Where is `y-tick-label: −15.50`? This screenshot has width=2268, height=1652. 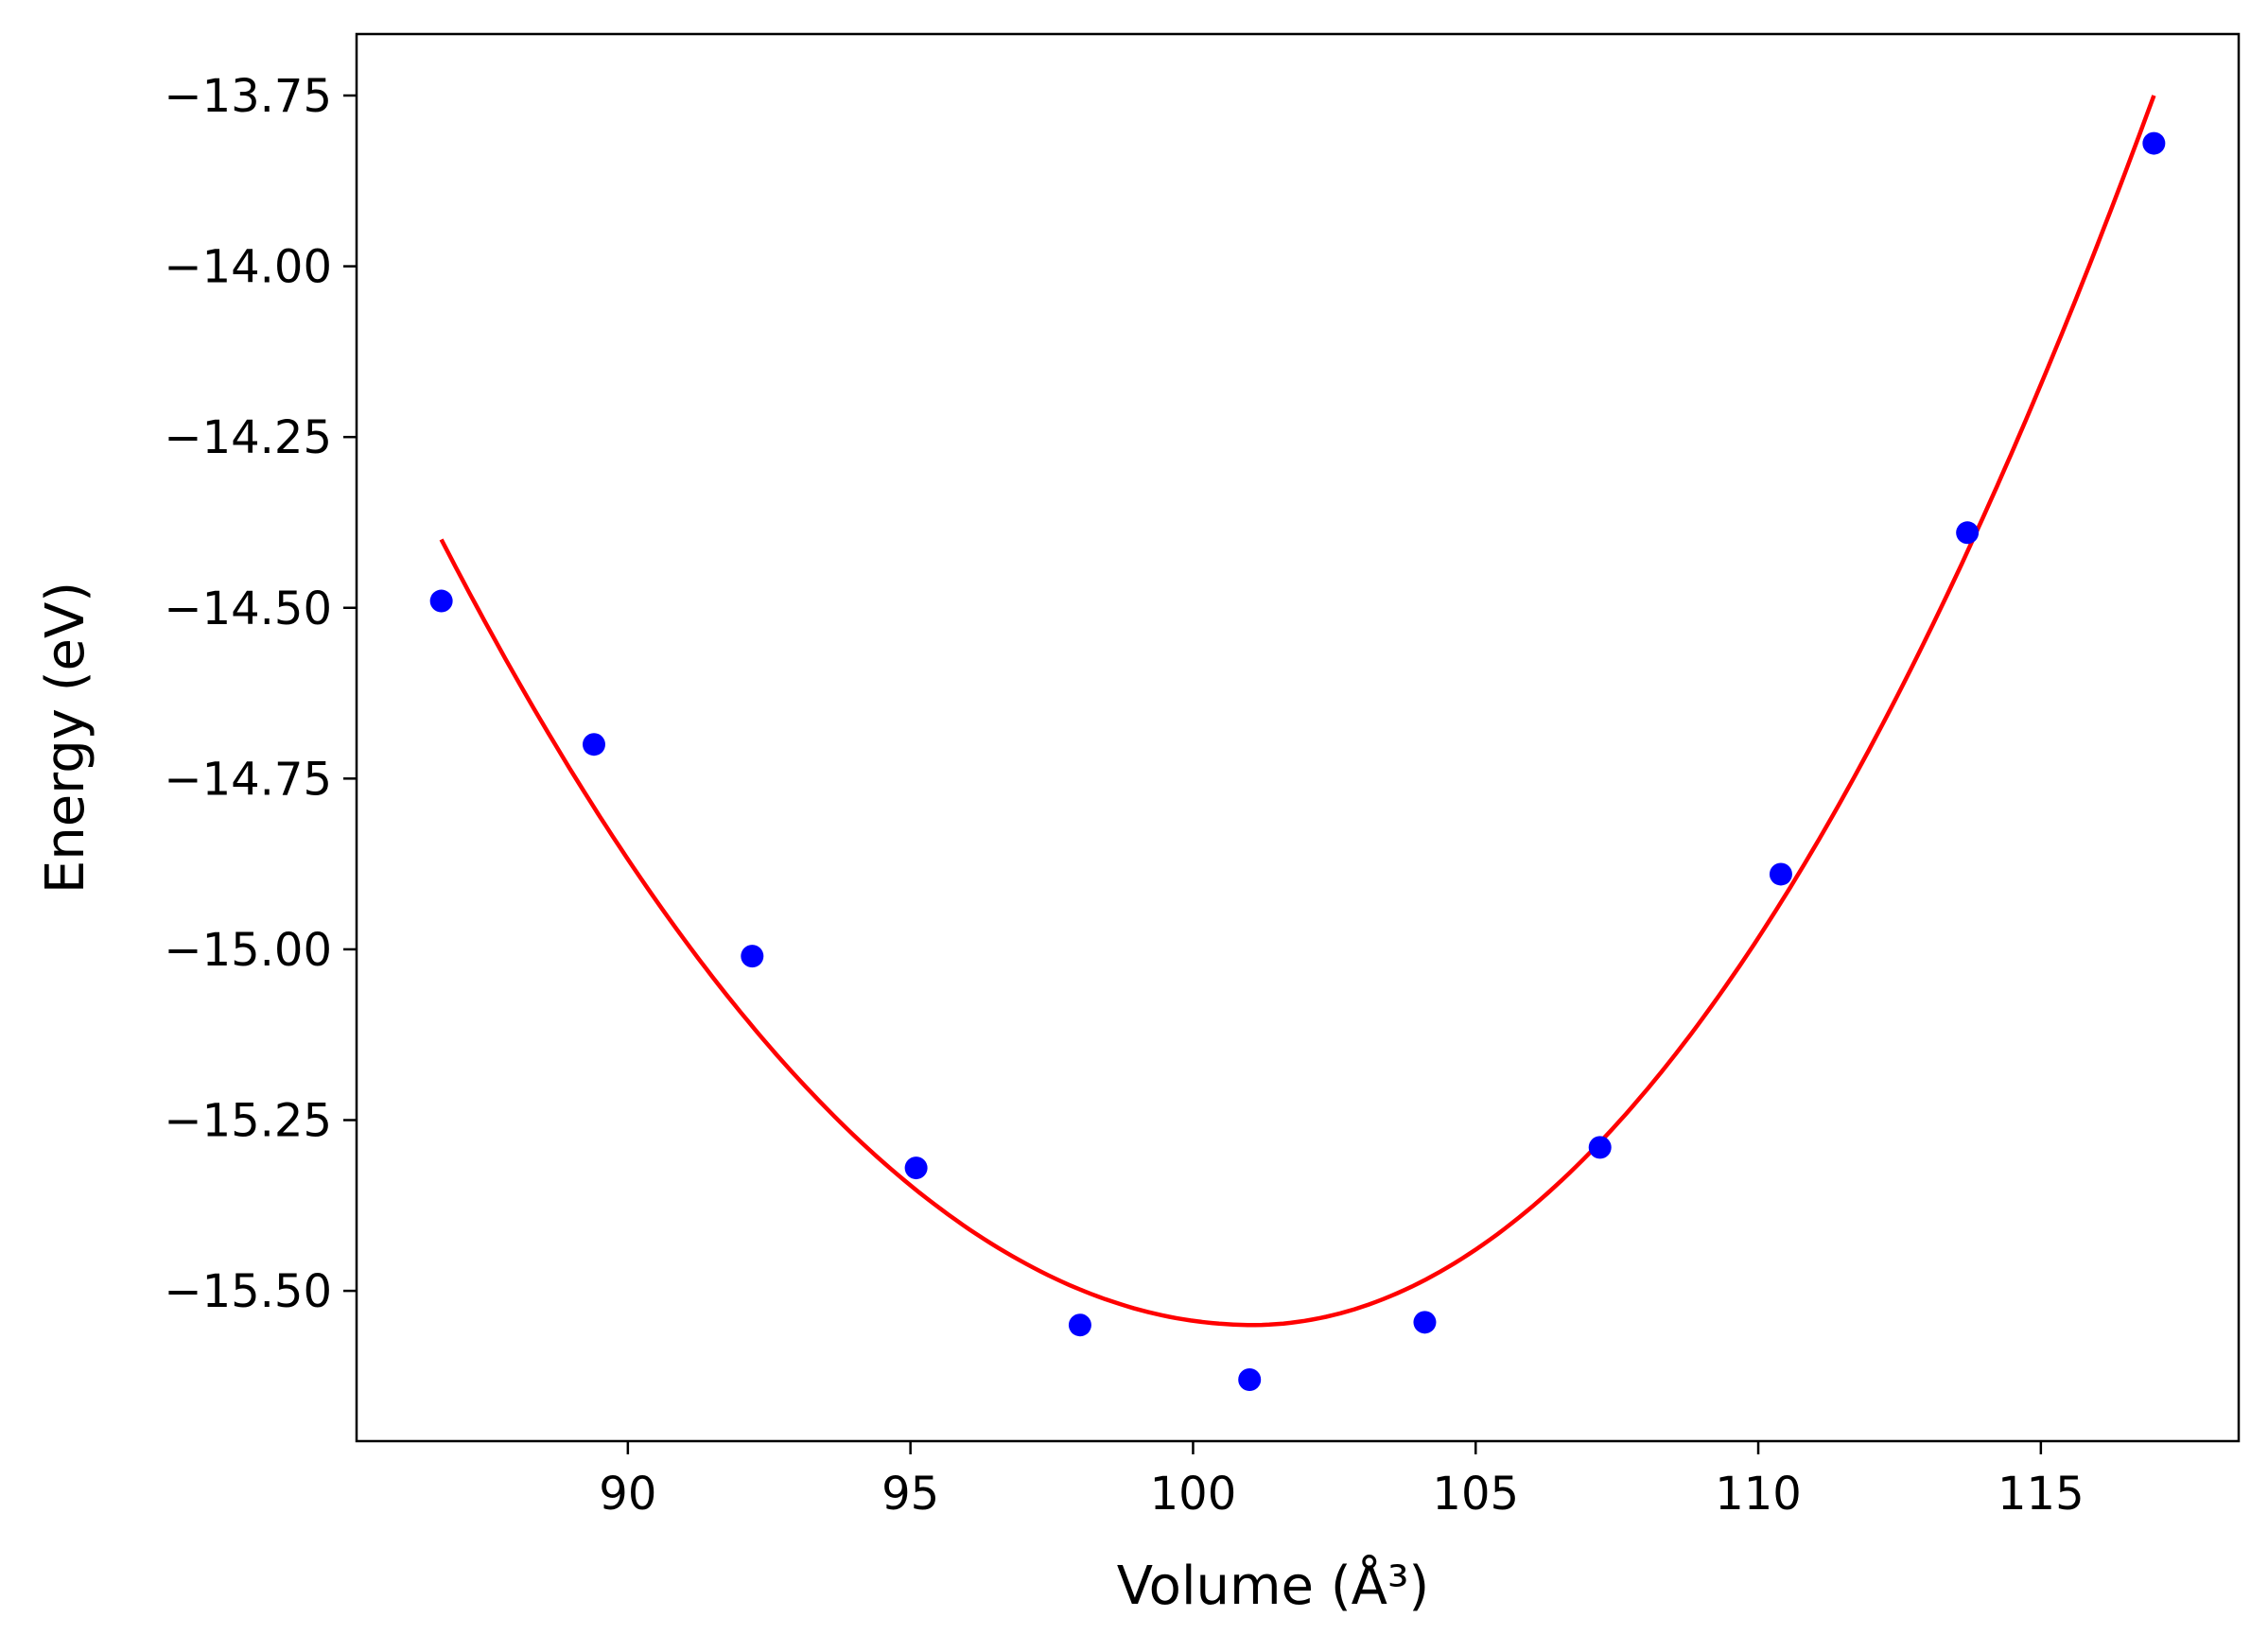
y-tick-label: −15.50 is located at coordinates (248, 1291).